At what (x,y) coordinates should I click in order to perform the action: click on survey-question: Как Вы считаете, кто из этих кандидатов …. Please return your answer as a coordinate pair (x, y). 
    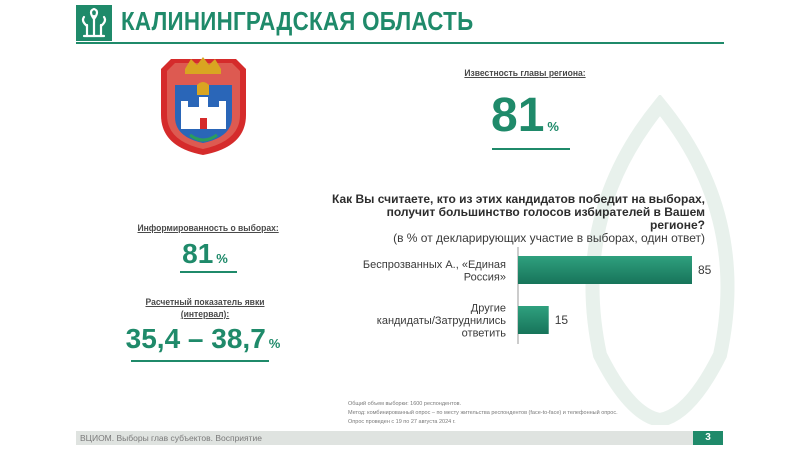
    Looking at the image, I should click on (517, 219).